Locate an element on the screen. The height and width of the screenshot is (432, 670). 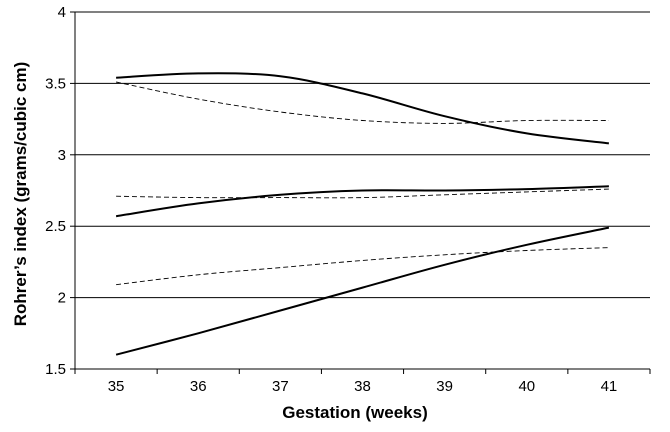
x-tick-labels: 35 36 37 38 39 40 41 is located at coordinates (363, 386).